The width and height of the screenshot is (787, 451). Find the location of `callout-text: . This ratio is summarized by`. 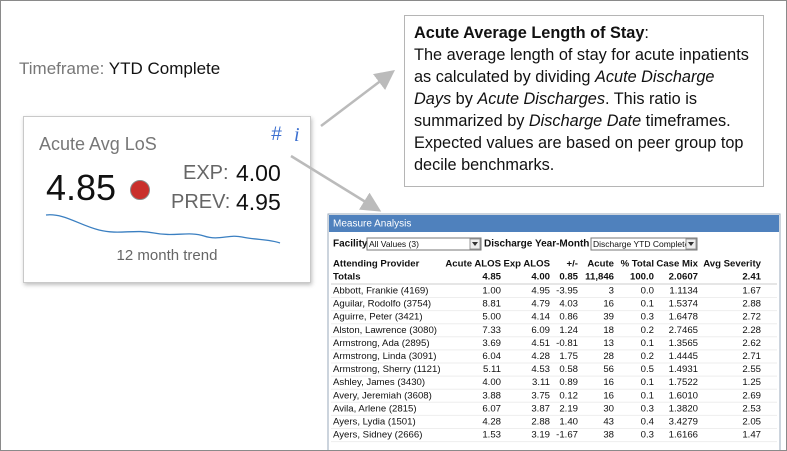

callout-text: . This ratio is summarized by is located at coordinates (555, 110).